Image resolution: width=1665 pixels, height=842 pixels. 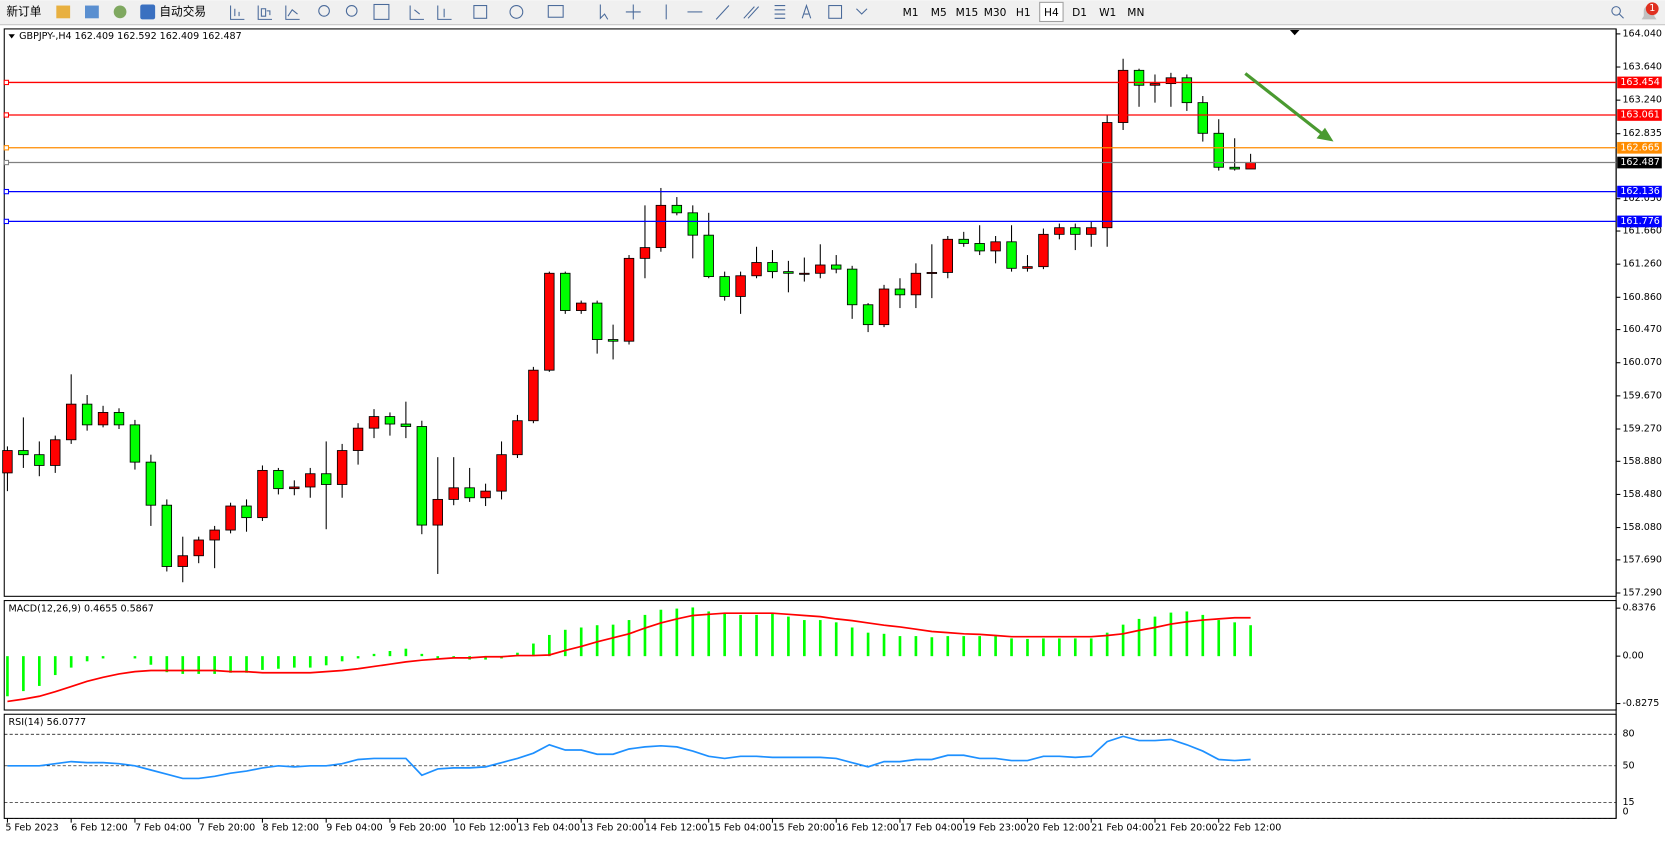 I want to click on y-tick-label: 158.480, so click(x=1641, y=494).